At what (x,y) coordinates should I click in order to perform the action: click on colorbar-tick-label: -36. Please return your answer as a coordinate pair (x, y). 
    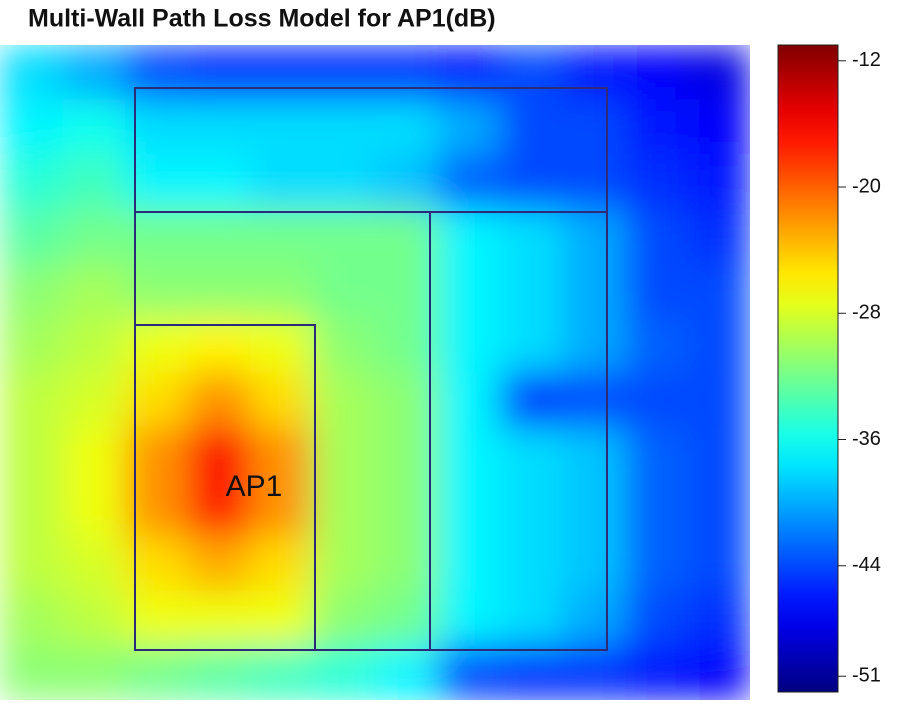
    Looking at the image, I should click on (866, 439).